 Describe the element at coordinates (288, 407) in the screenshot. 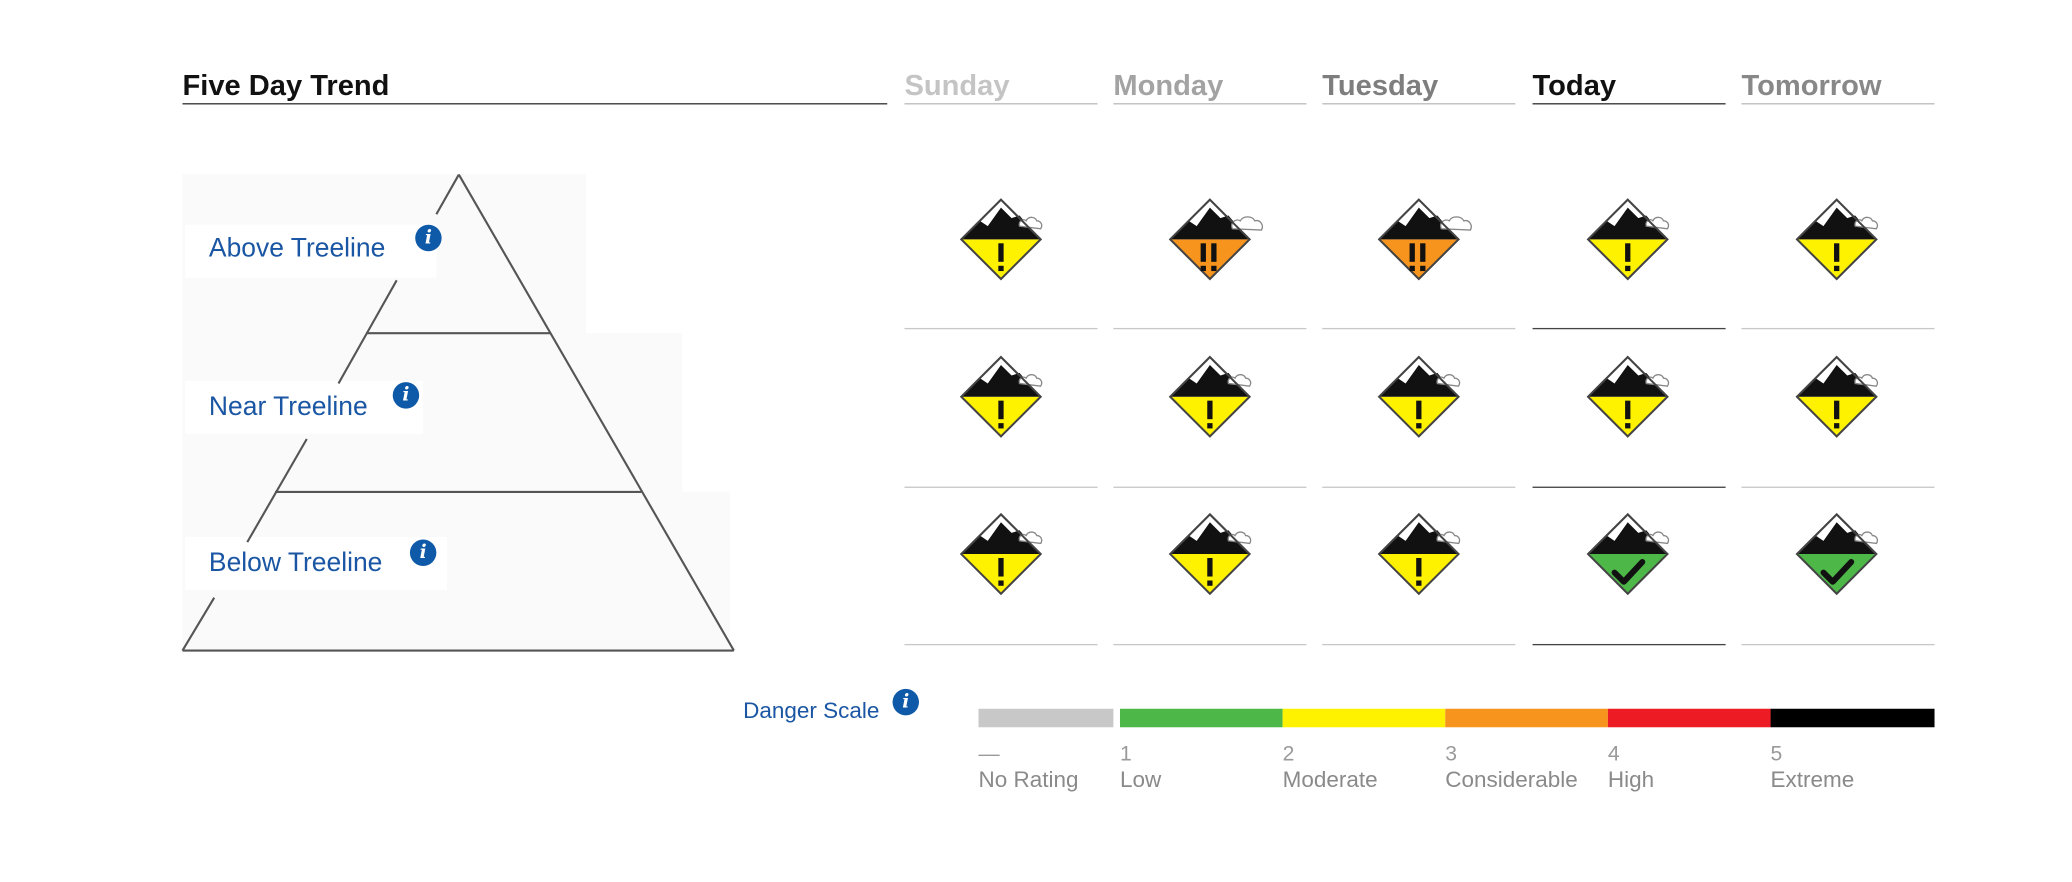

I see `elevation-label-near-treeline: Near Treeline` at that location.